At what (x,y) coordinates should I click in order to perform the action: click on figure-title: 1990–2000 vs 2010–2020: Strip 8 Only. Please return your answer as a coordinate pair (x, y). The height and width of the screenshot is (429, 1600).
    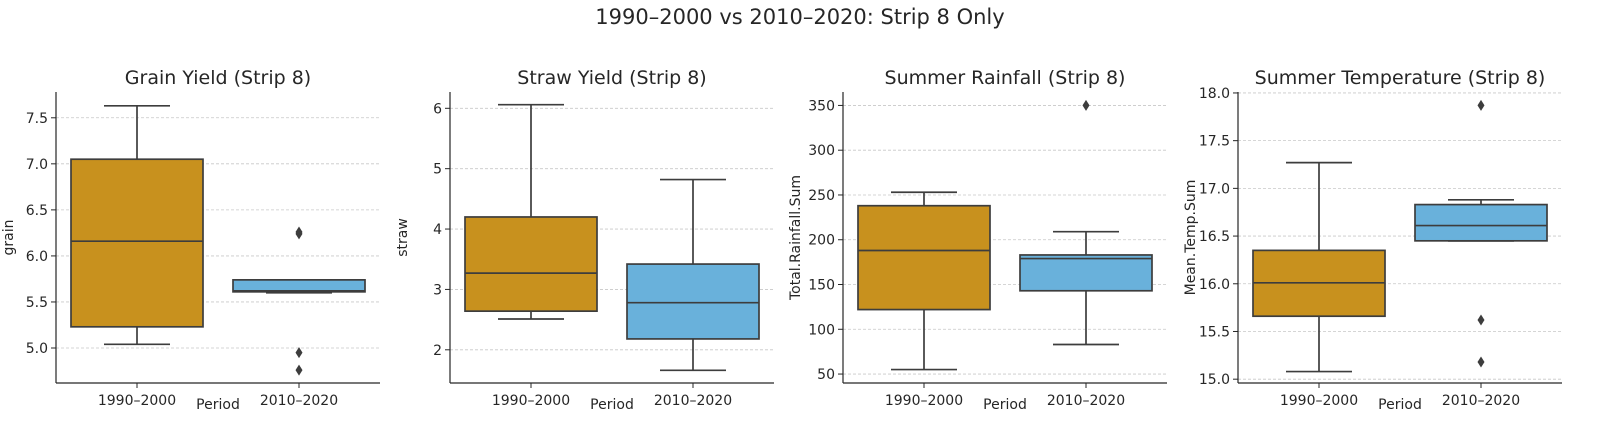
    Looking at the image, I should click on (800, 17).